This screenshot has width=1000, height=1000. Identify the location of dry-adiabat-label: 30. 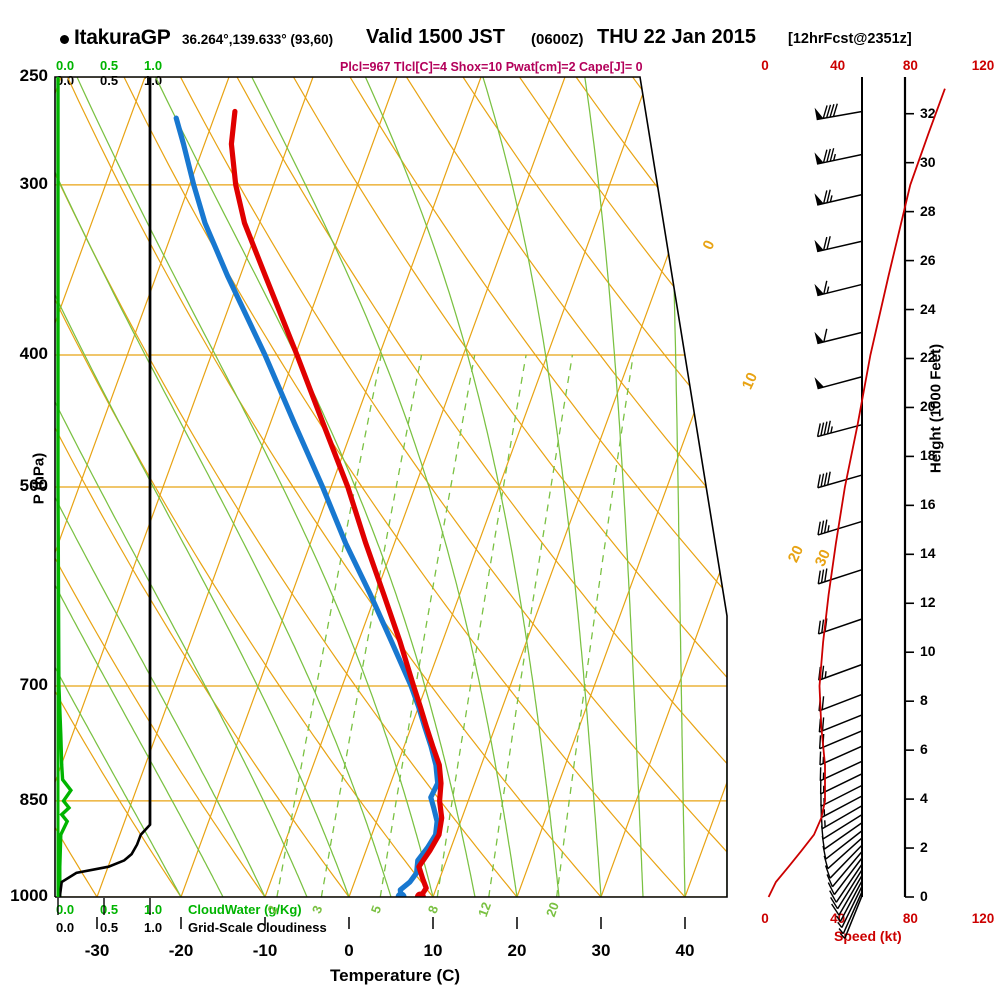
(823, 558).